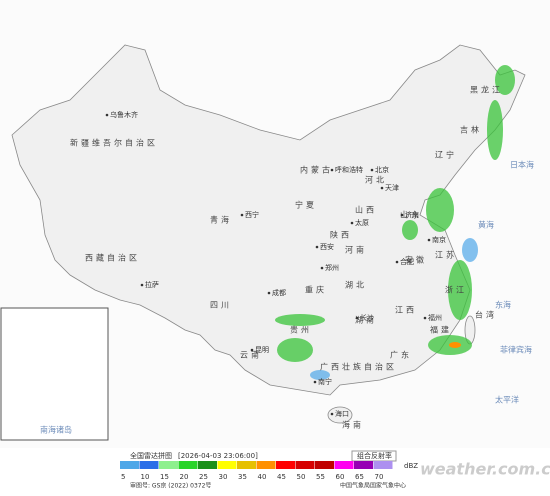 The width and height of the screenshot is (550, 496). I want to click on legend-level: 50, so click(301, 477).